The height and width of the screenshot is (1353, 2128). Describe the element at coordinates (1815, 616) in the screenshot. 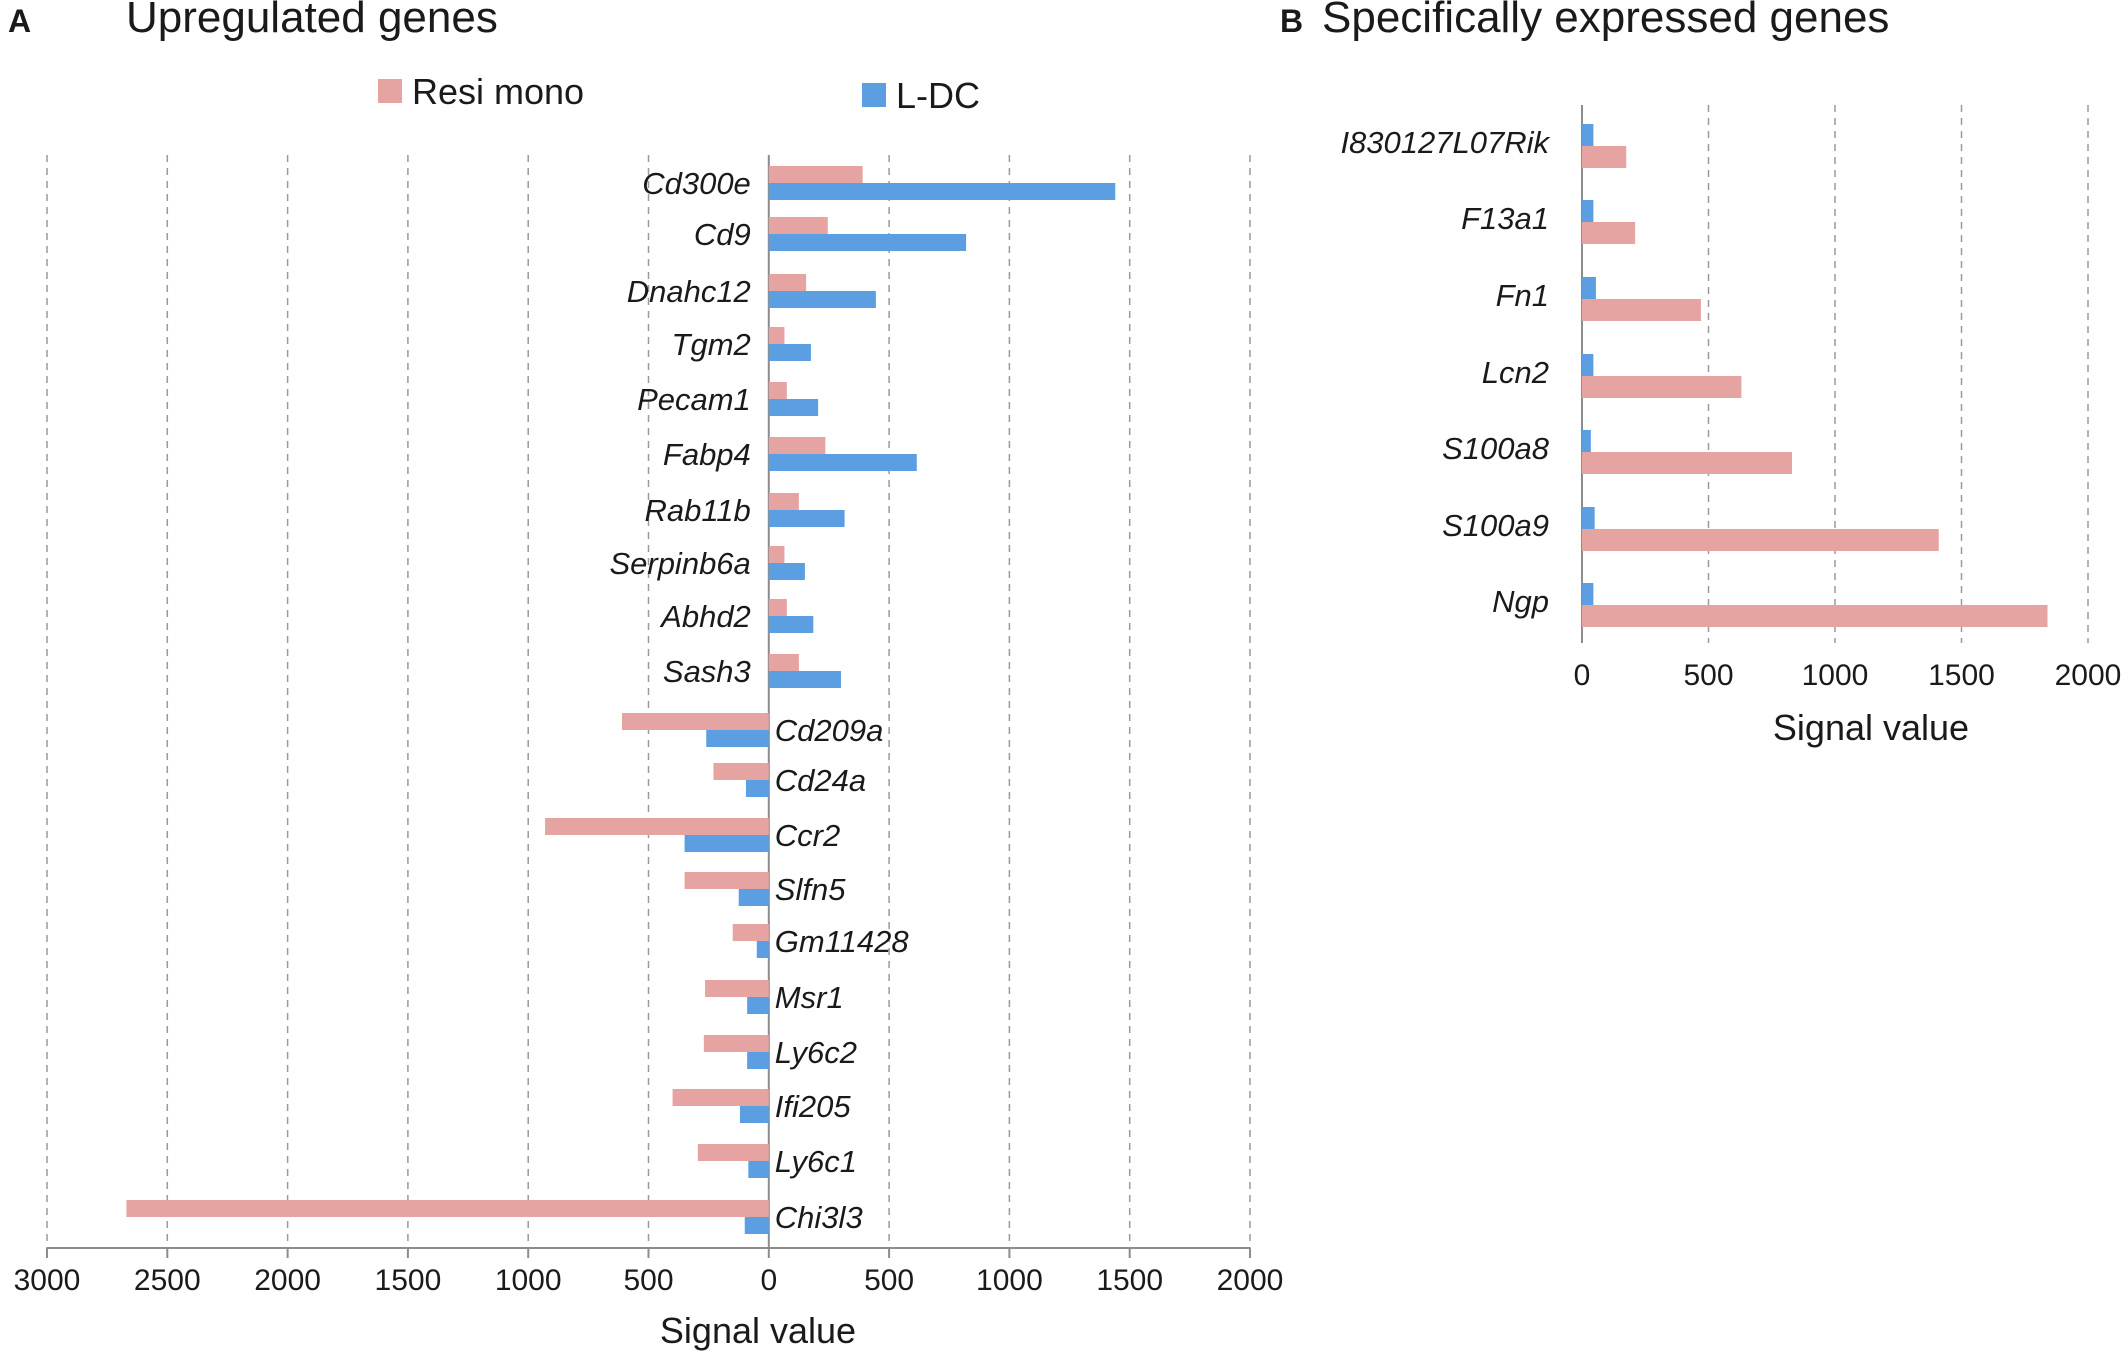

I see `panel-b-bar-resi-mono-ngp` at that location.